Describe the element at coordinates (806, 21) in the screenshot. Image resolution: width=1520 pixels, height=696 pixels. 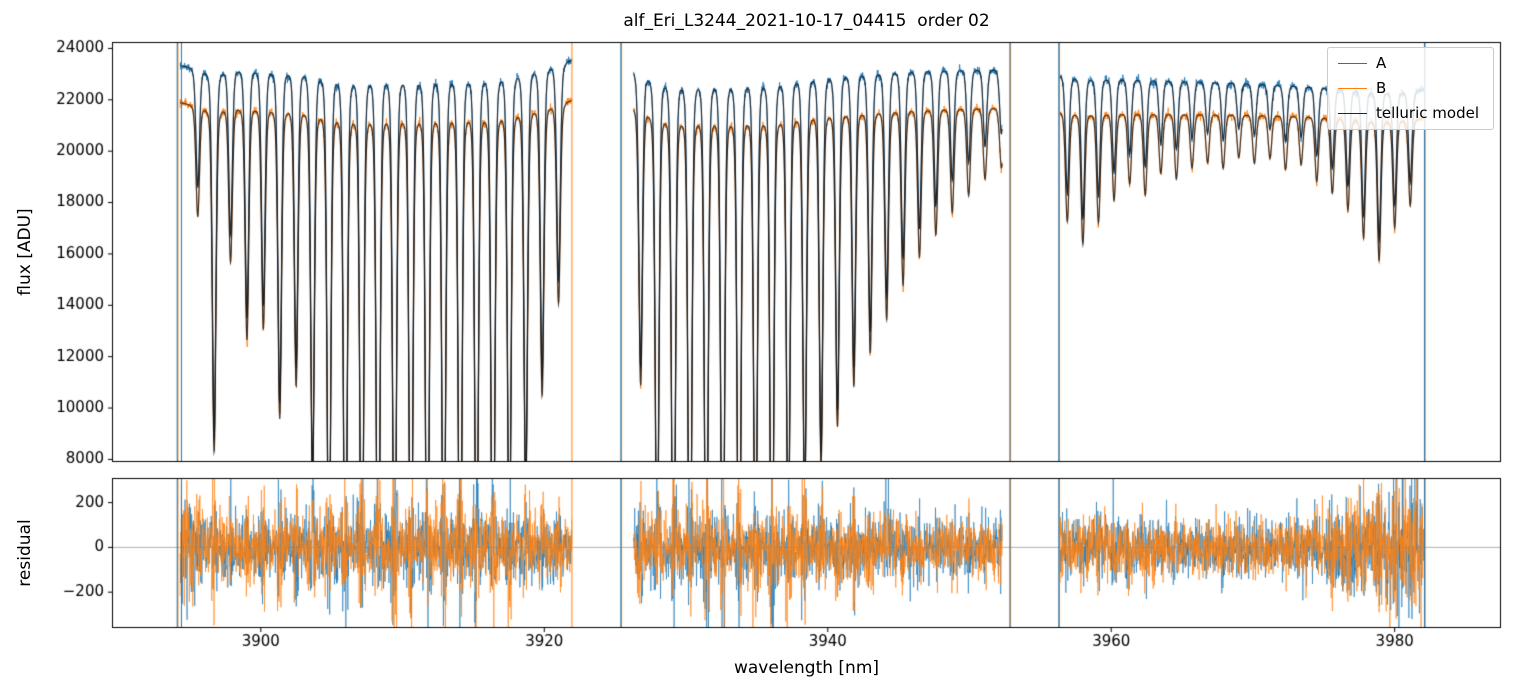
I see `plot-title: alf_Eri_L3244_2021-10-17_04415 order 02` at that location.